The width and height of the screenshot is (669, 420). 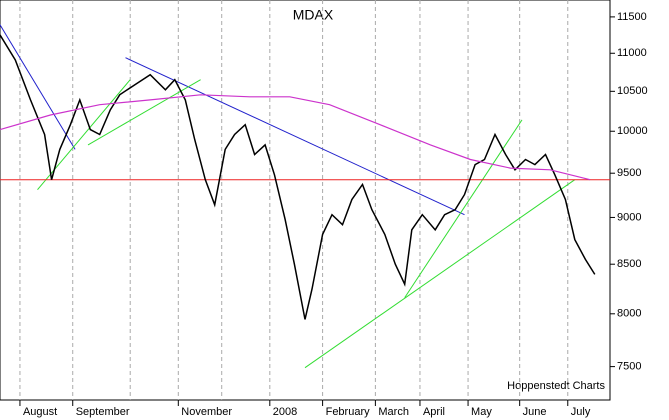 What do you see at coordinates (632, 131) in the screenshot?
I see `y-tick-label: 10000` at bounding box center [632, 131].